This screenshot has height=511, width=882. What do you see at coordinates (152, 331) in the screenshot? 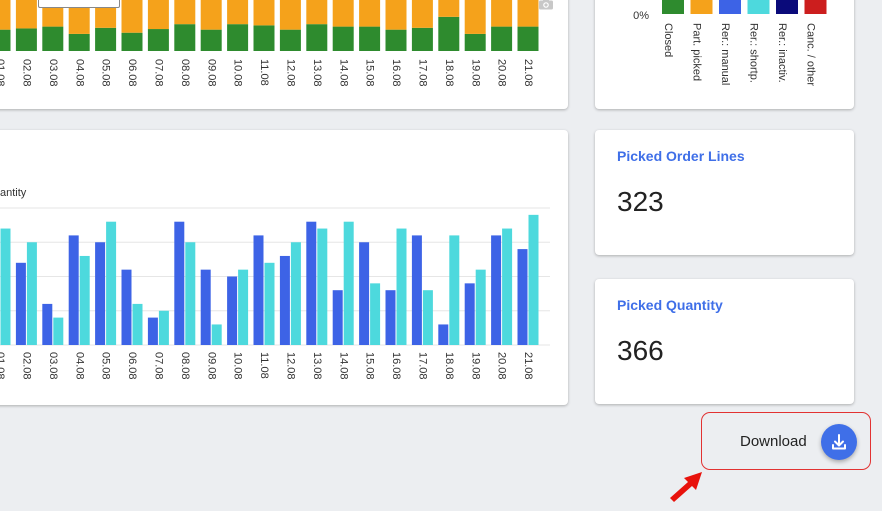
I see `bar-series1-07.08` at bounding box center [152, 331].